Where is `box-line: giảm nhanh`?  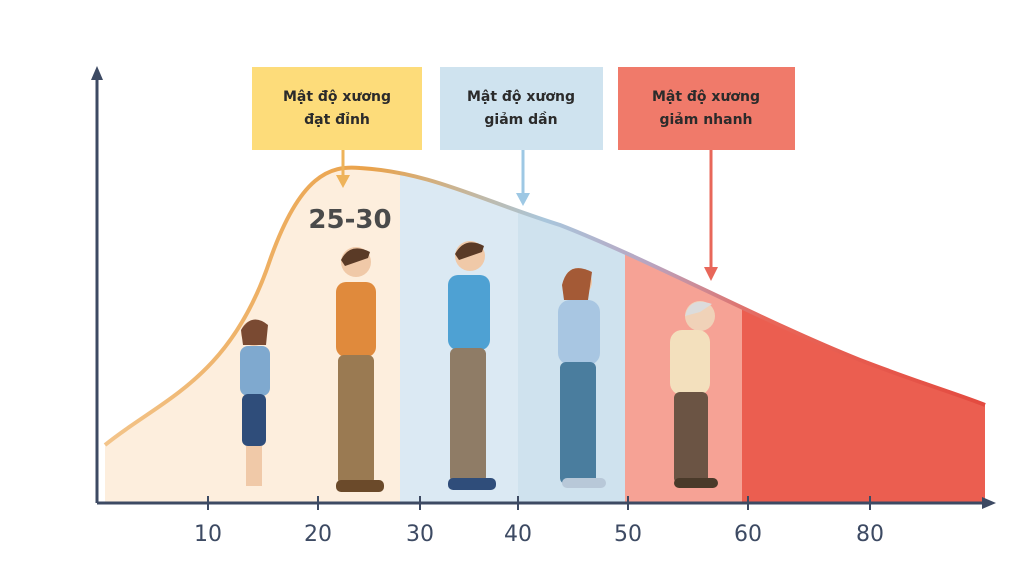 box-line: giảm nhanh is located at coordinates (705, 120).